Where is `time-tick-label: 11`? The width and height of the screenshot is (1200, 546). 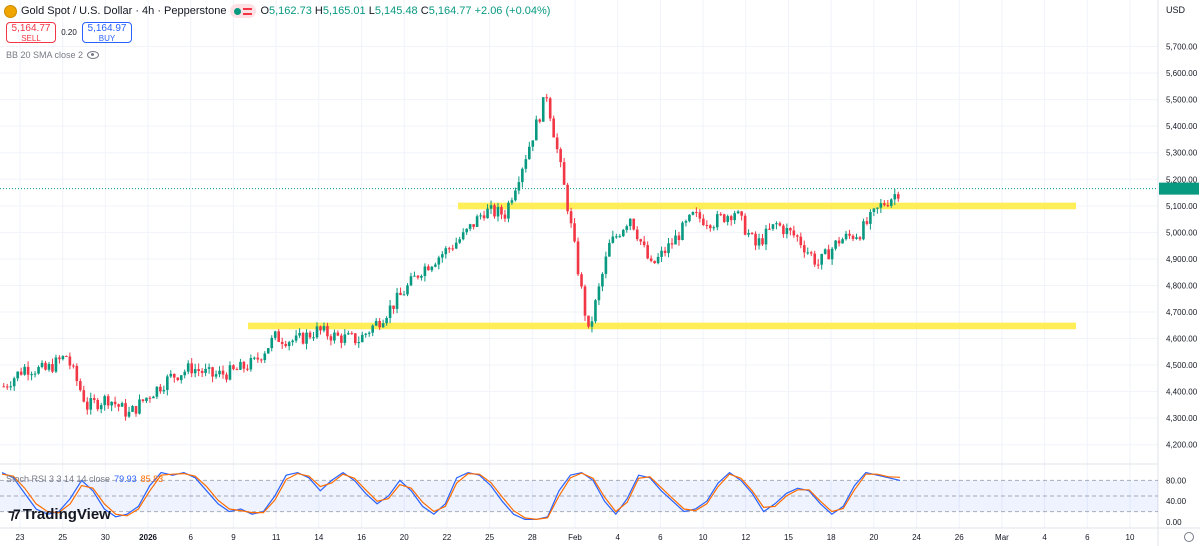
time-tick-label: 11 is located at coordinates (276, 537).